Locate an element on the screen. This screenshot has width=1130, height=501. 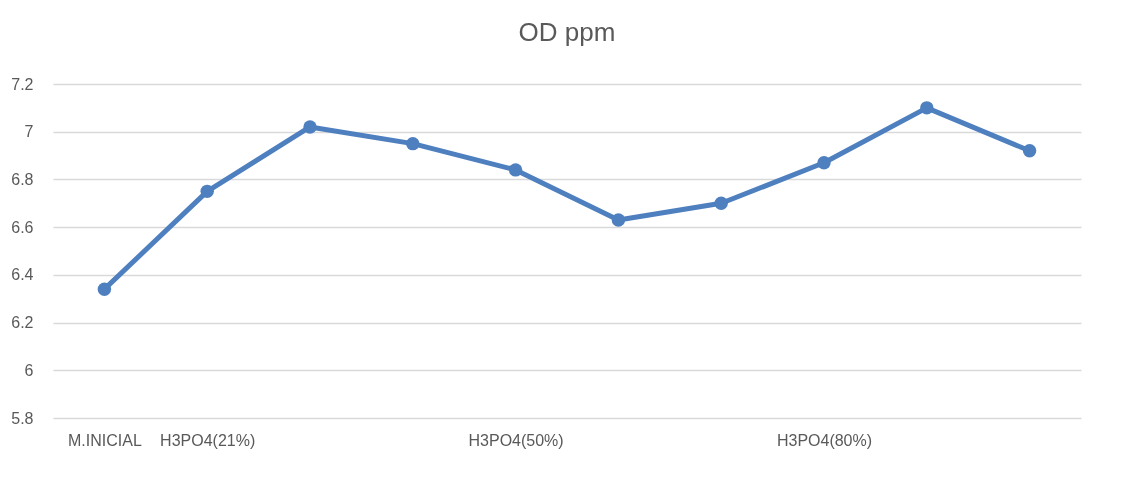
x-tick-label: H3PO4(21%) is located at coordinates (208, 440).